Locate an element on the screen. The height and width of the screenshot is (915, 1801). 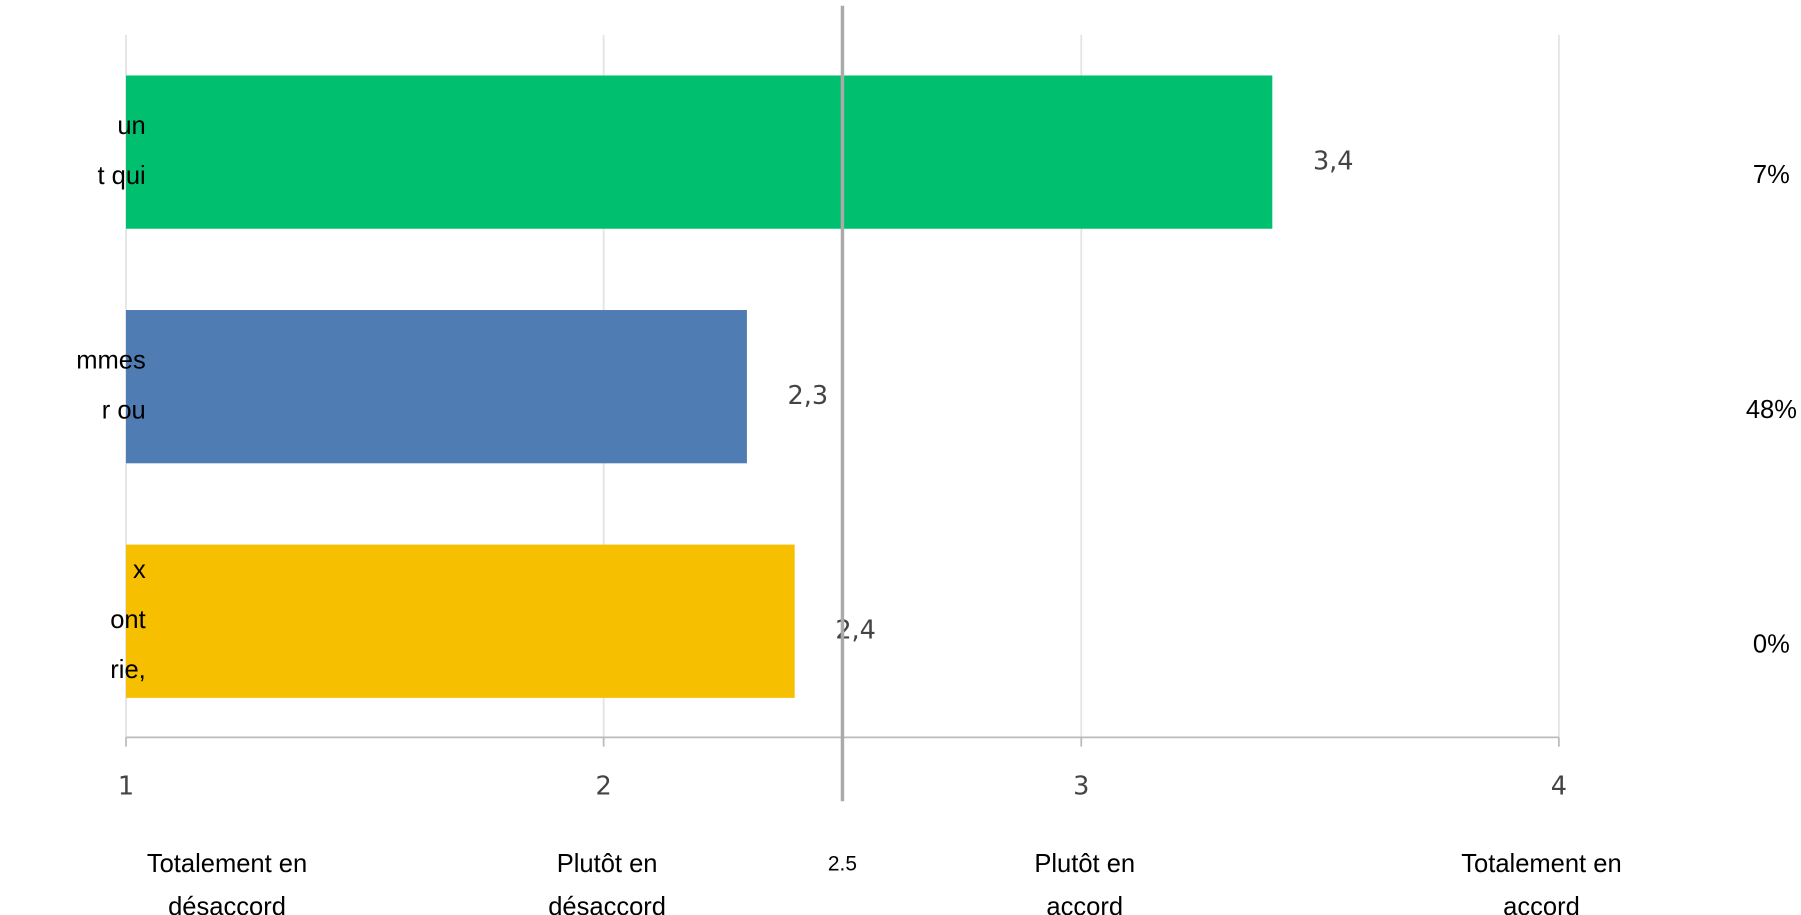
x-tick-label: 4 is located at coordinates (1559, 786).